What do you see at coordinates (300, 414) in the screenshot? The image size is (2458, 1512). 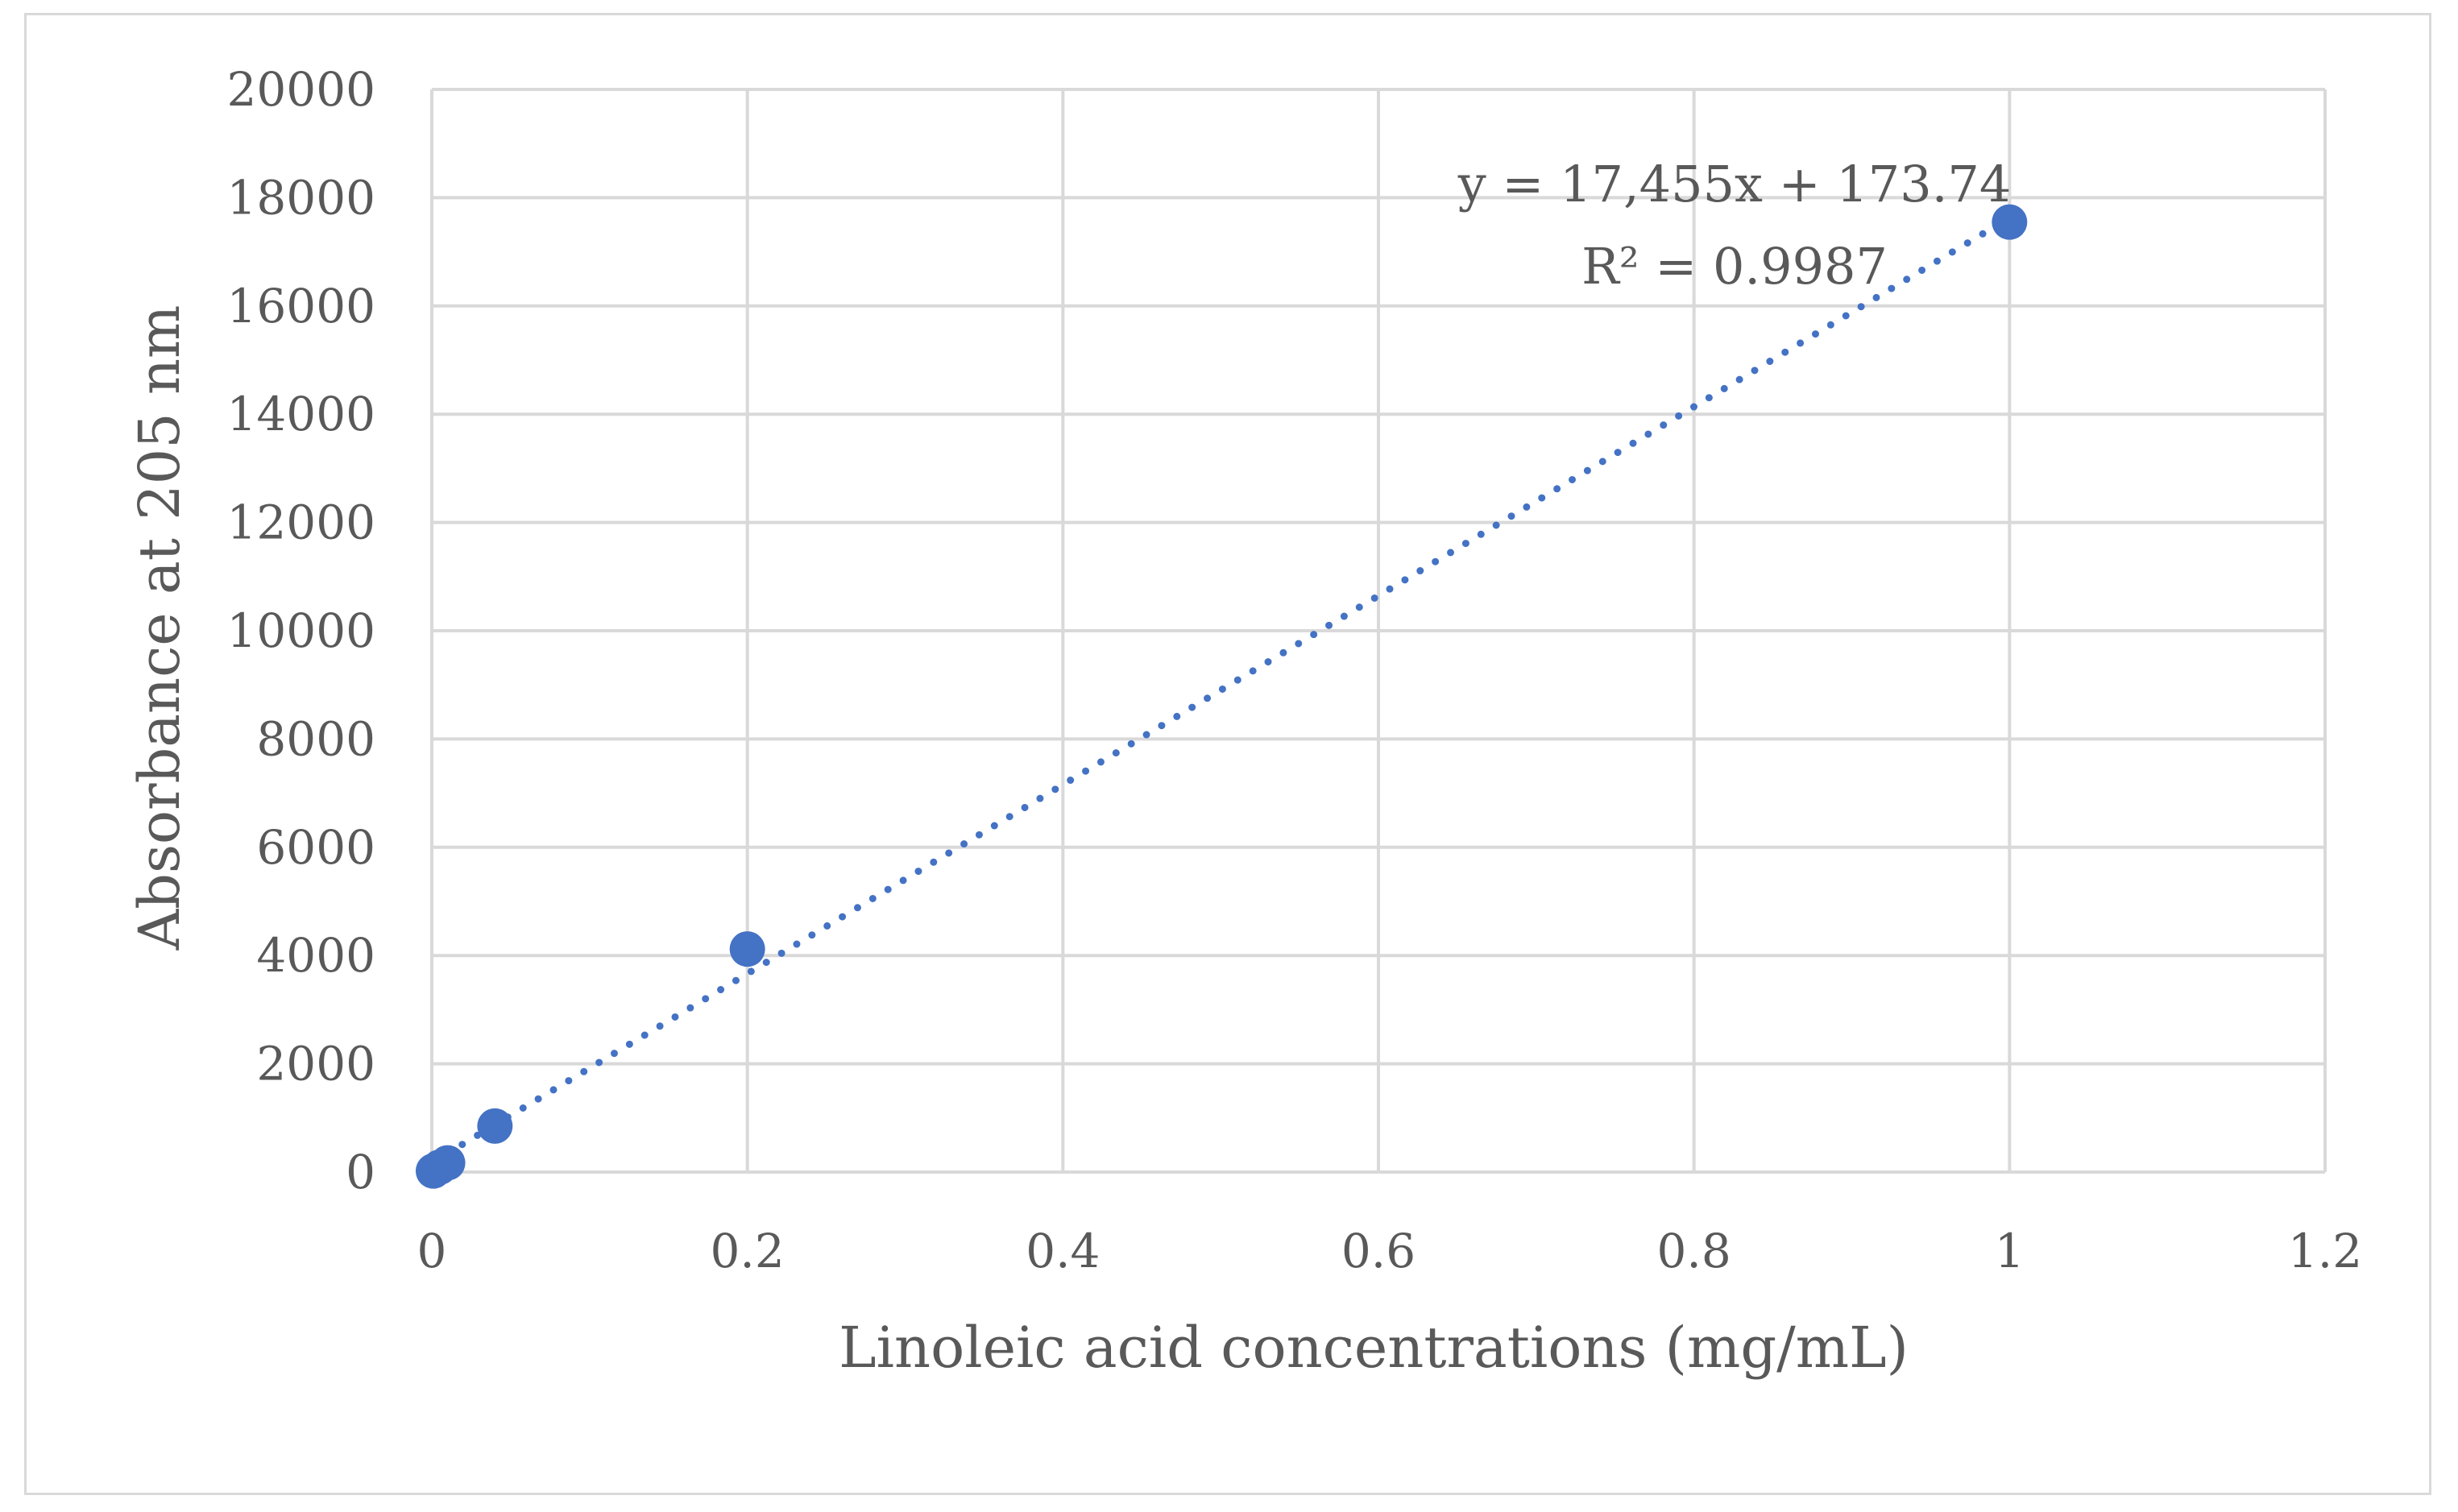 I see `y-tick-label: 14000` at bounding box center [300, 414].